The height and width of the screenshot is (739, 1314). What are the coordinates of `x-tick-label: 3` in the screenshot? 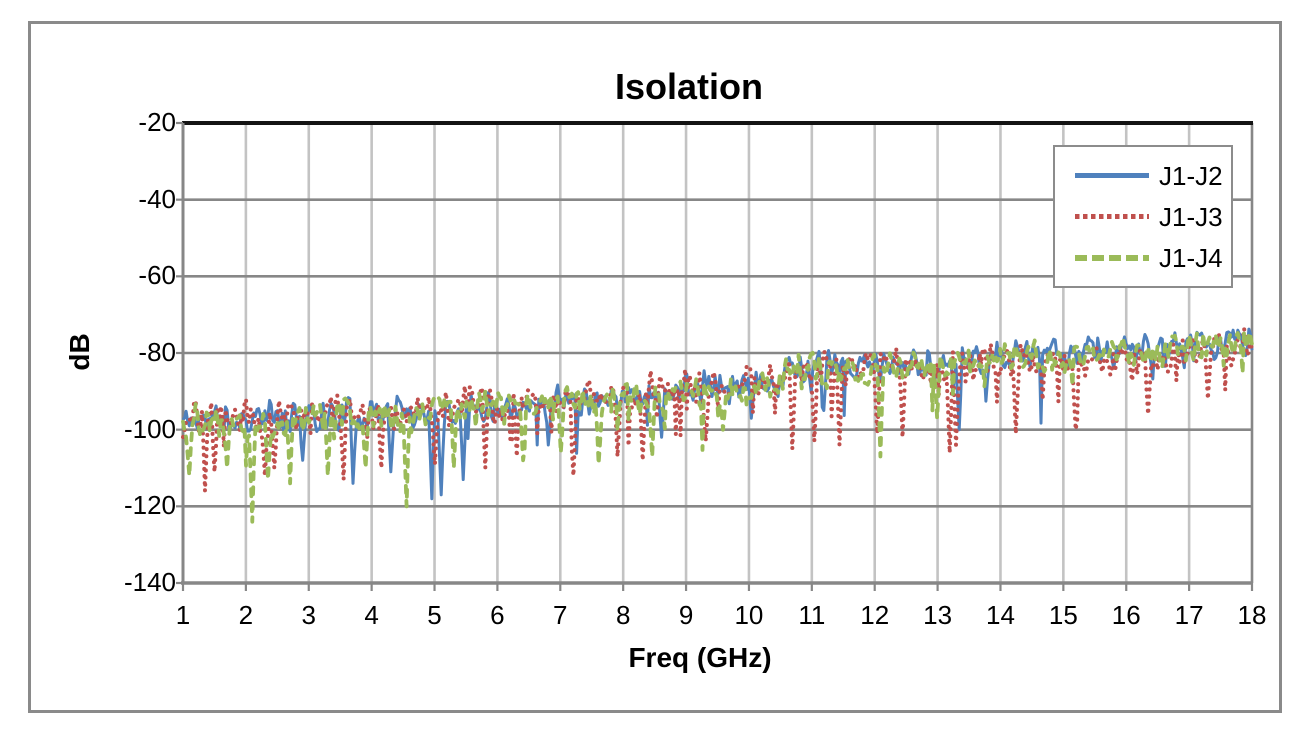 It's located at (308, 615).